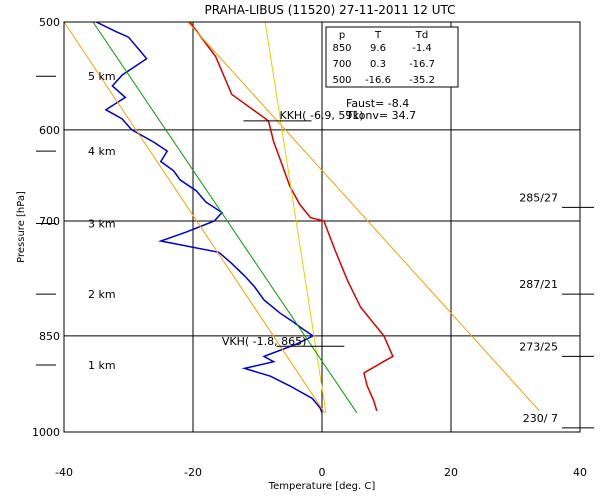 The height and width of the screenshot is (500, 600). Describe the element at coordinates (342, 35) in the screenshot. I see `table-header: p` at that location.